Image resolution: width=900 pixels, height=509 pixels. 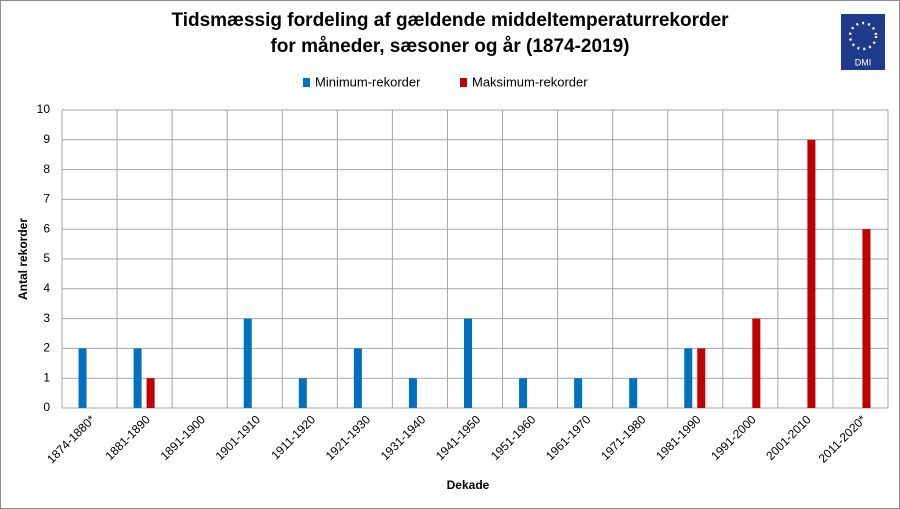 What do you see at coordinates (449, 46) in the screenshot?
I see `chart-subtitle: for måneder, sæsoner og år (1874-2019)` at bounding box center [449, 46].